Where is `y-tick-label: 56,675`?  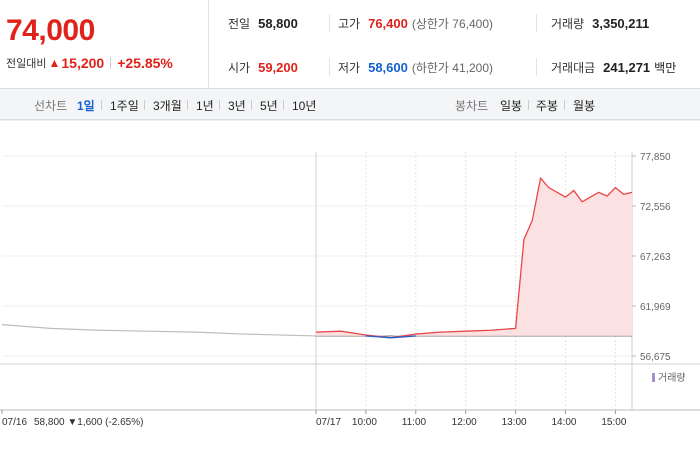 y-tick-label: 56,675 is located at coordinates (655, 357).